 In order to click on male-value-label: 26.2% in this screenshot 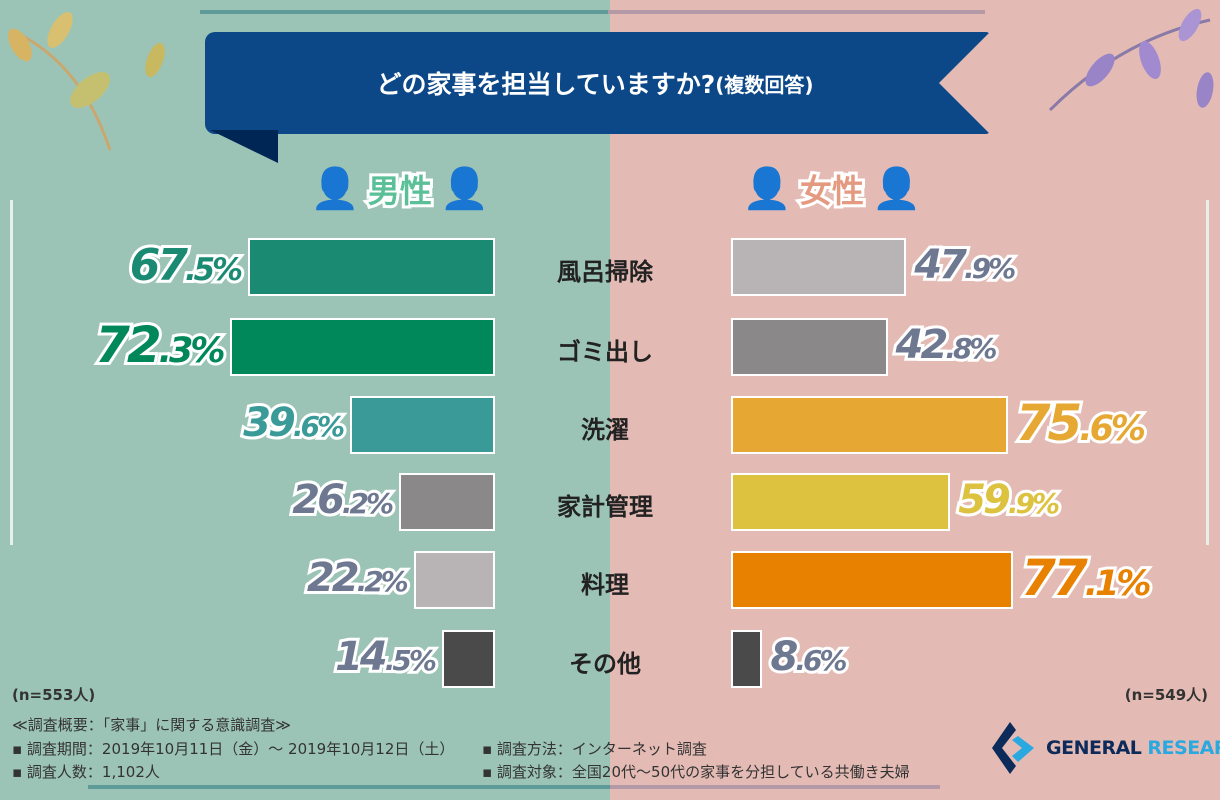, I will do `click(343, 500)`.